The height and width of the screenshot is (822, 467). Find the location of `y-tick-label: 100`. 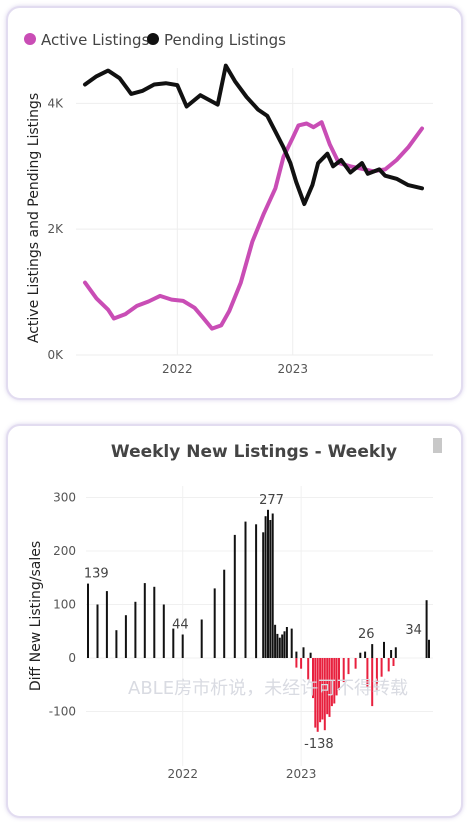

y-tick-label: 100 is located at coordinates (64, 605).